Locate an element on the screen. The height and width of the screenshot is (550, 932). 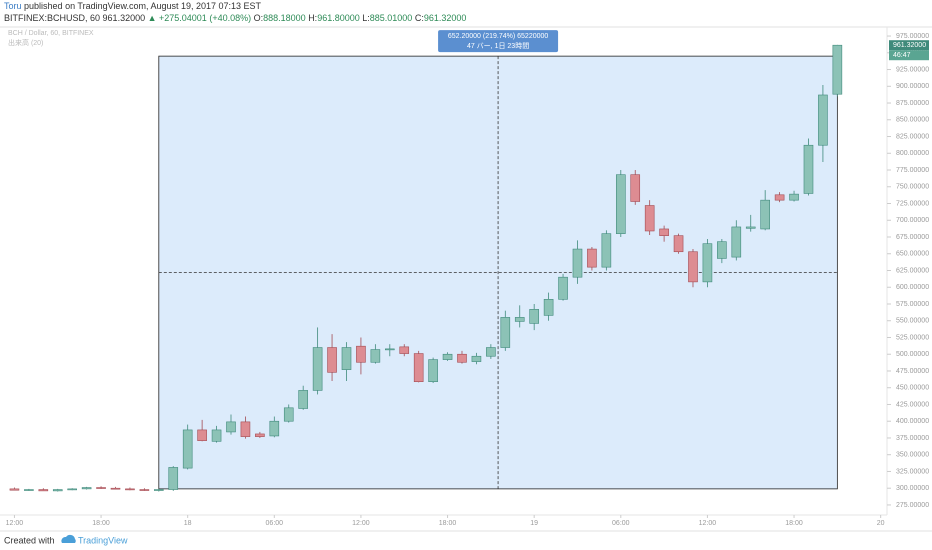
price-tag-bg is located at coordinates (909, 45).